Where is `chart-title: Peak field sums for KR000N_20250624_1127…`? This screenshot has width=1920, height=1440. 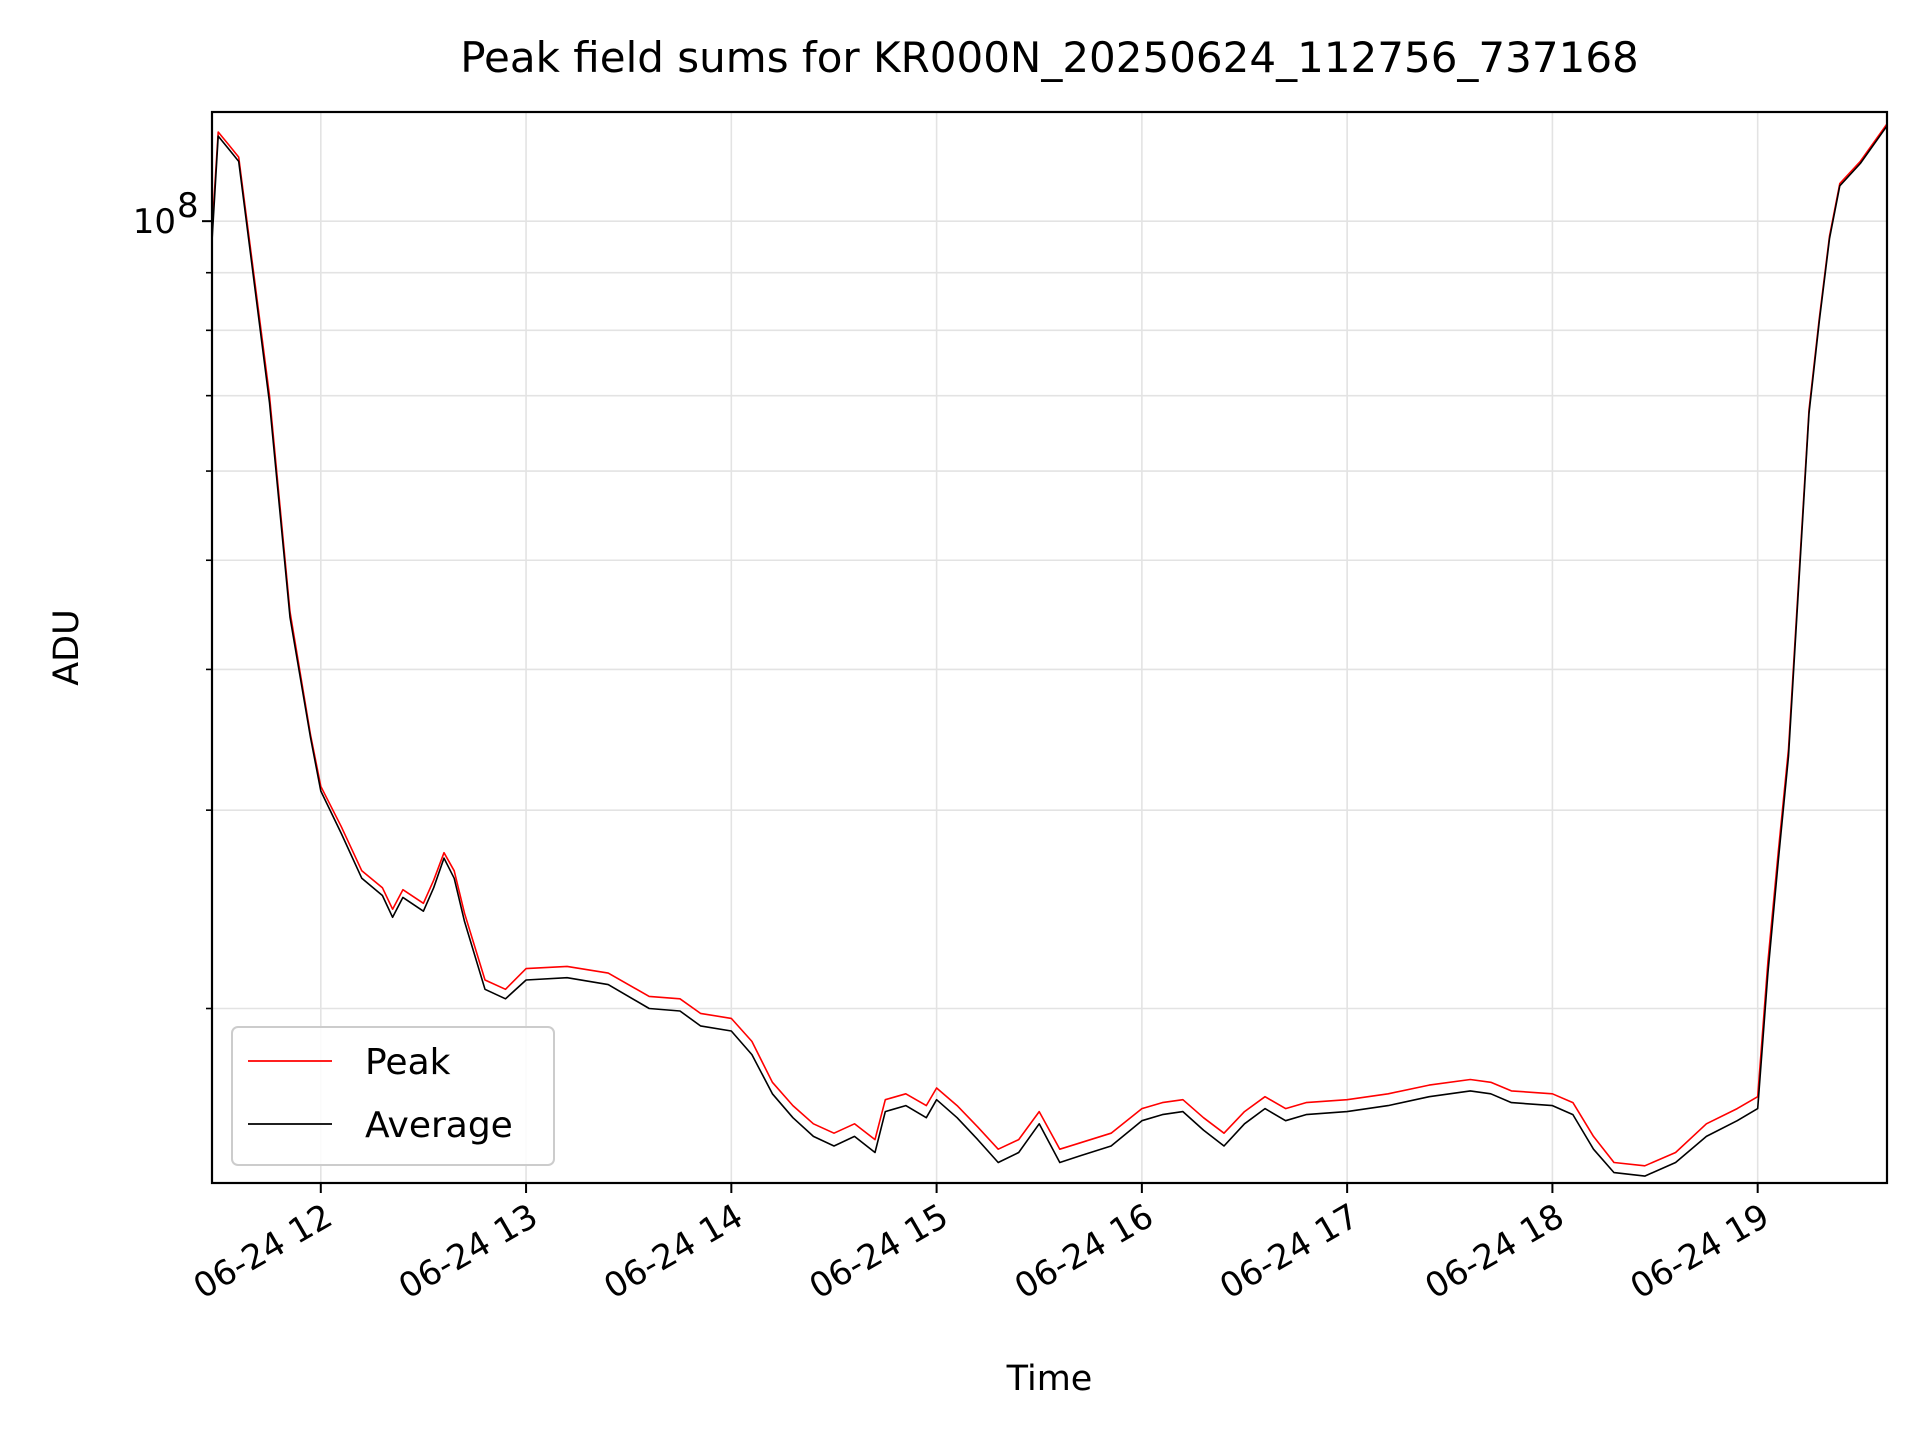 chart-title: Peak field sums for KR000N_20250624_1127… is located at coordinates (1049, 57).